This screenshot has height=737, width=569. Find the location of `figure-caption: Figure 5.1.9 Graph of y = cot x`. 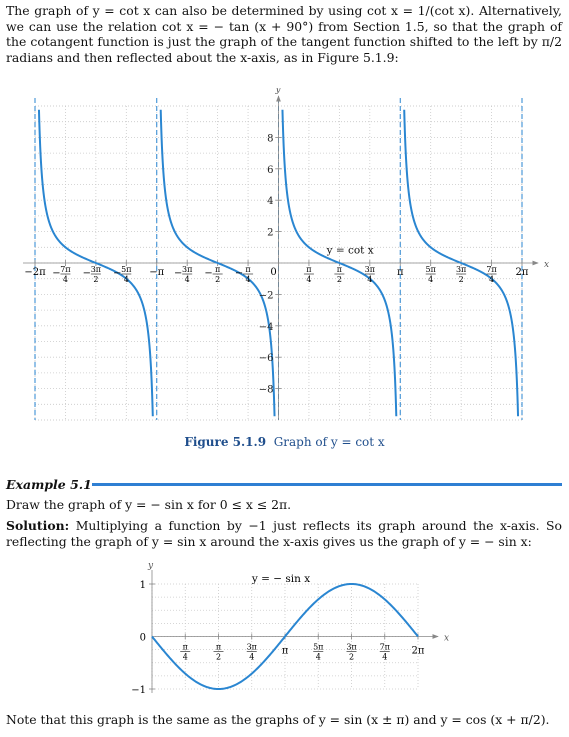

figure-caption: Figure 5.1.9 Graph of y = cot x is located at coordinates (284, 442).